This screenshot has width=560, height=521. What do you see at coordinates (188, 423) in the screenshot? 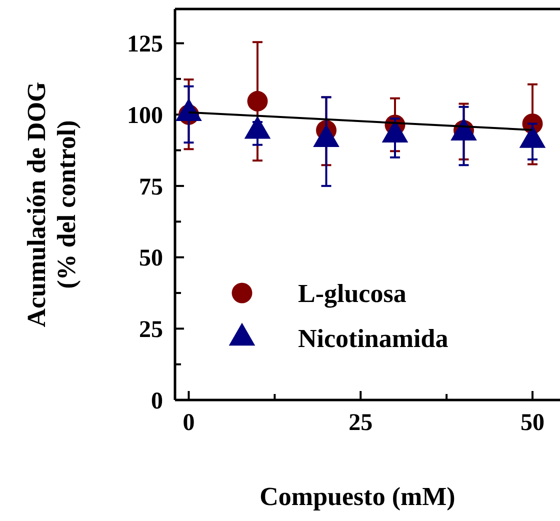
I see `x-tick-label: 0` at bounding box center [188, 423].